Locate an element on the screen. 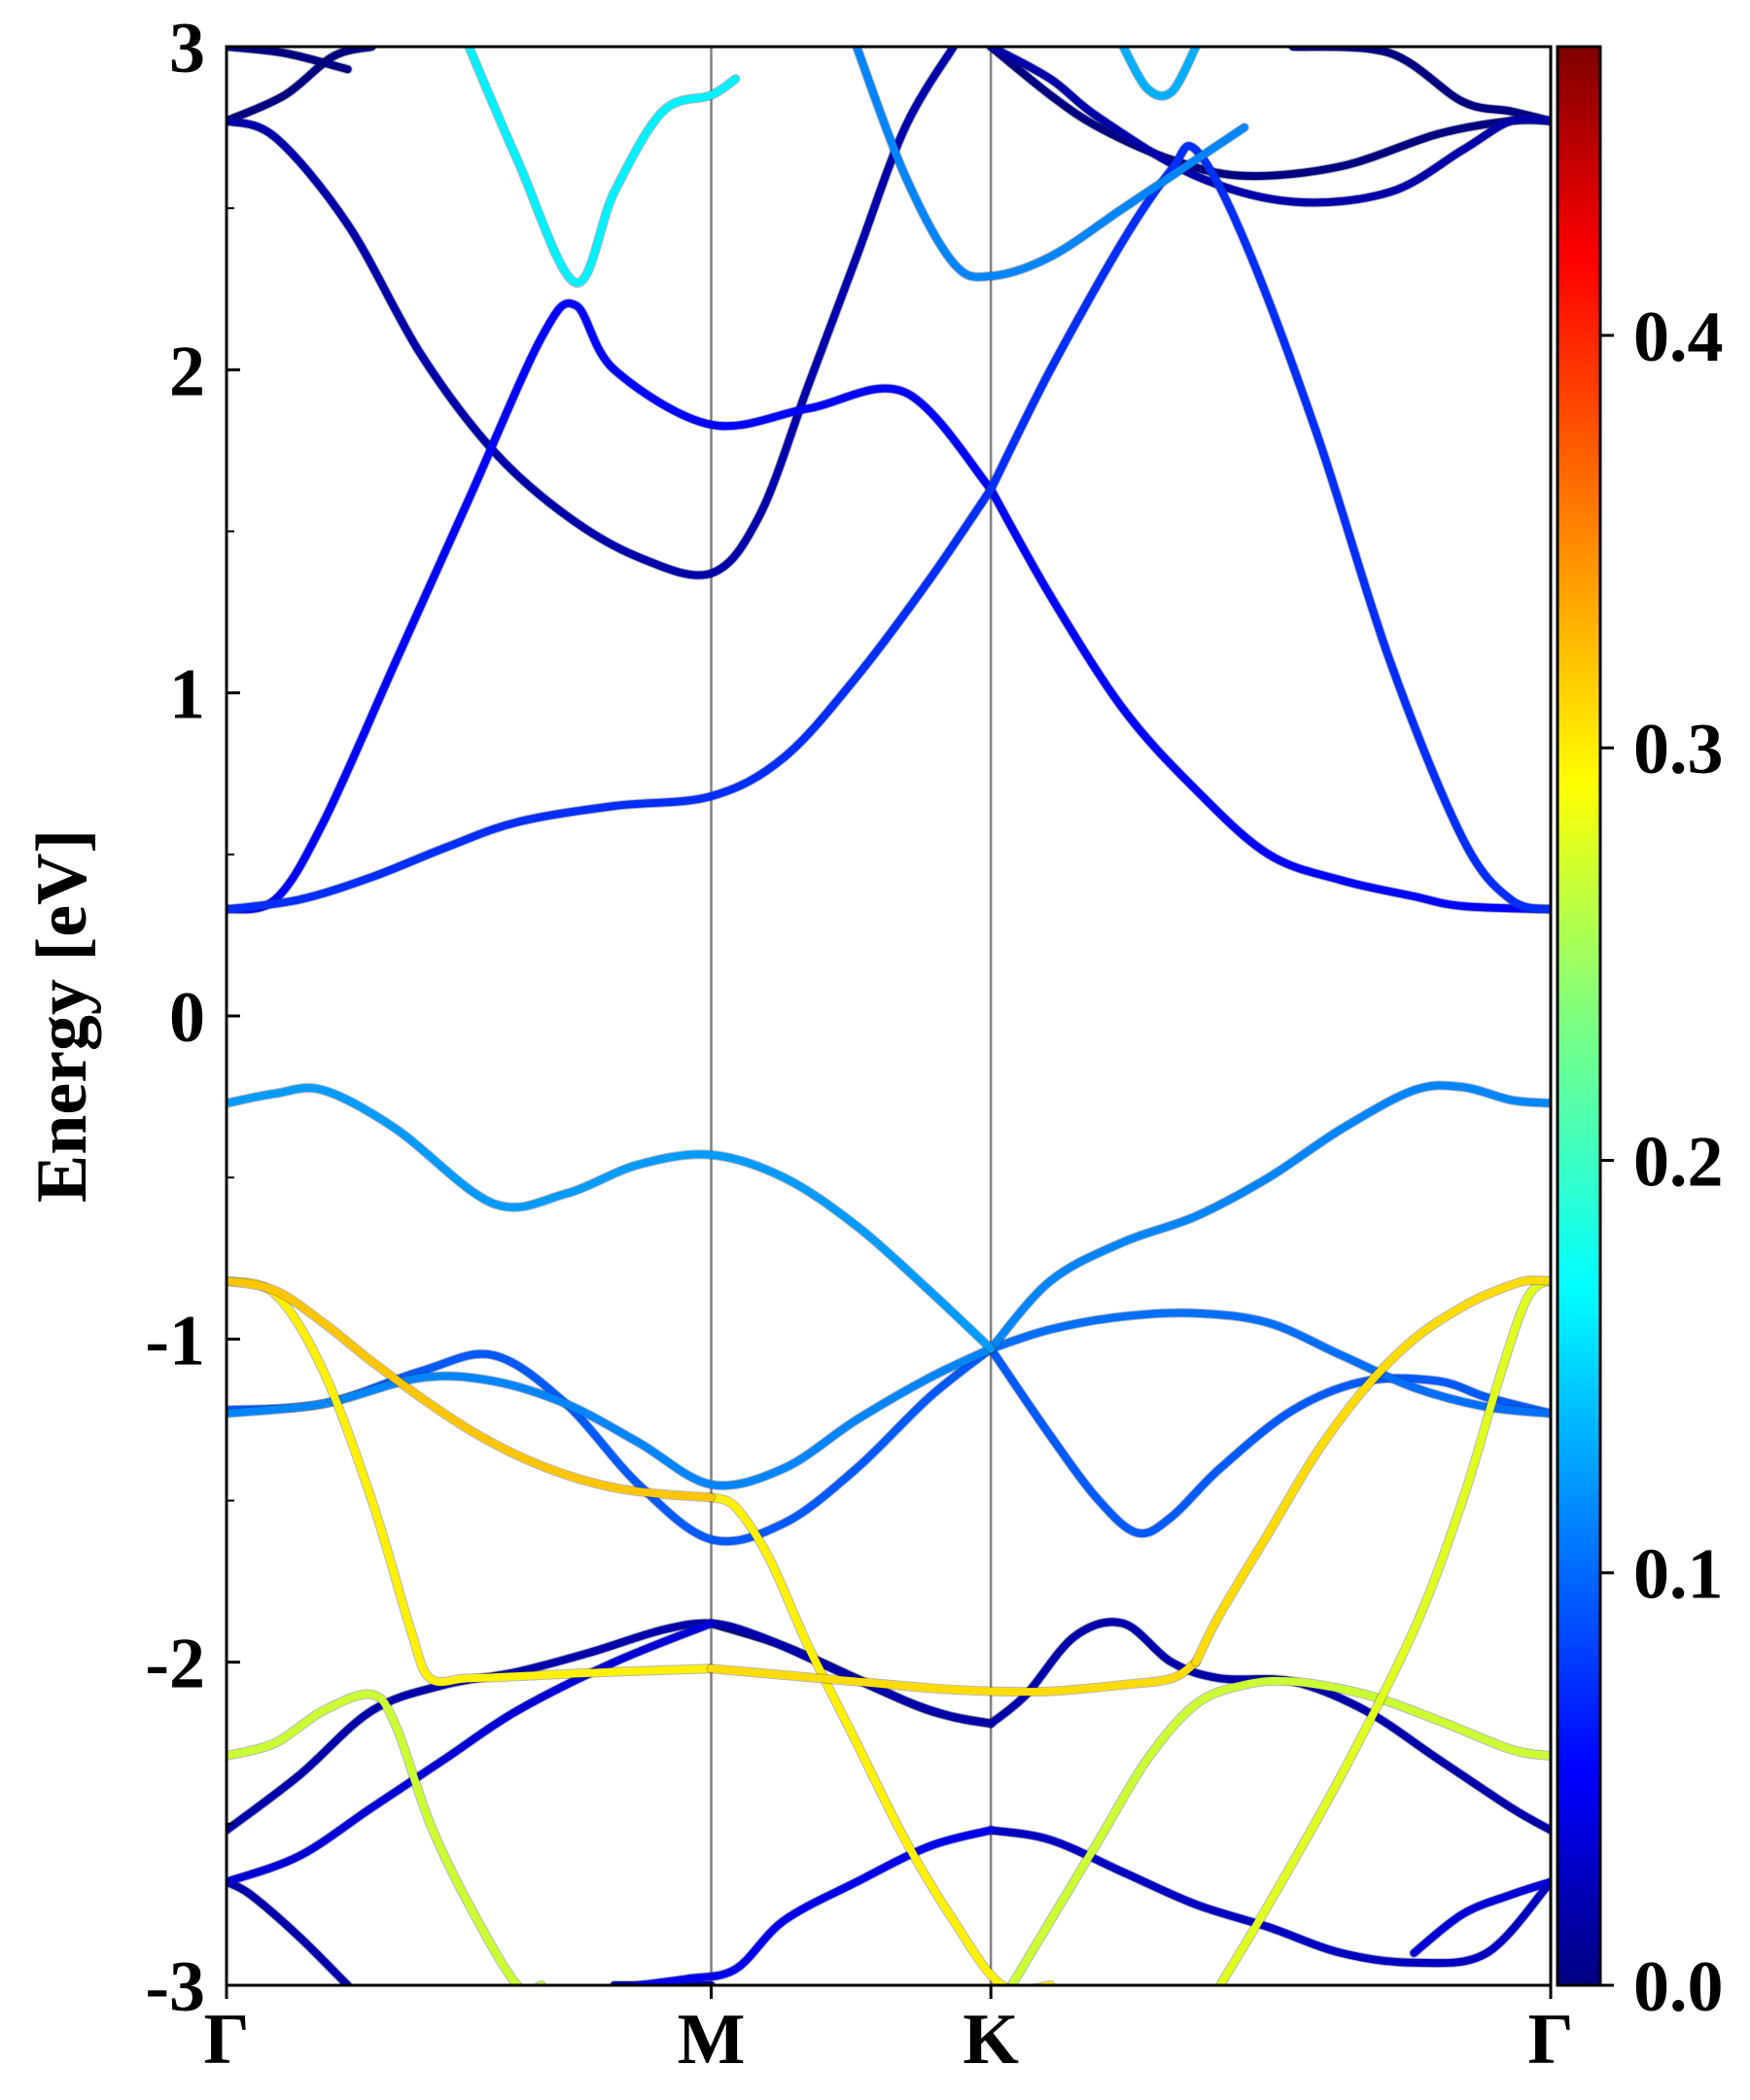 This screenshot has height=2100, width=1750. colorbar-tick-label: 0.0 is located at coordinates (1678, 1987).